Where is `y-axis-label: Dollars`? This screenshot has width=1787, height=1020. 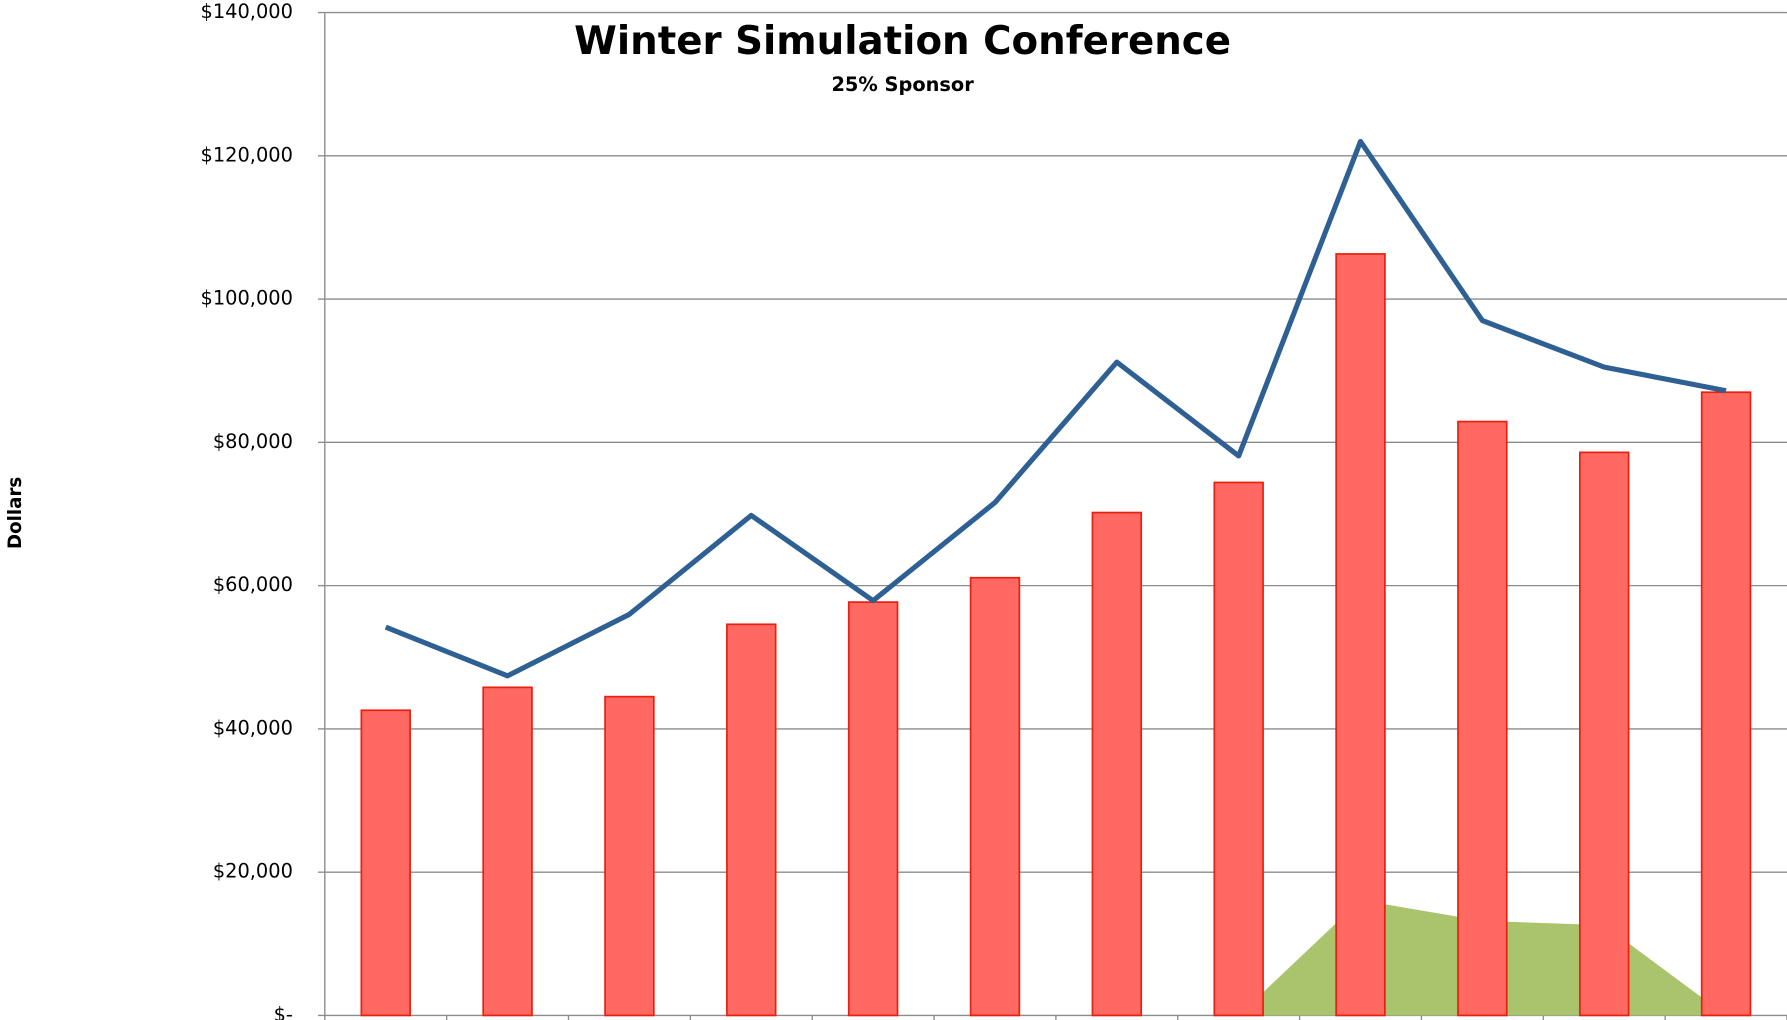
y-axis-label: Dollars is located at coordinates (15, 513).